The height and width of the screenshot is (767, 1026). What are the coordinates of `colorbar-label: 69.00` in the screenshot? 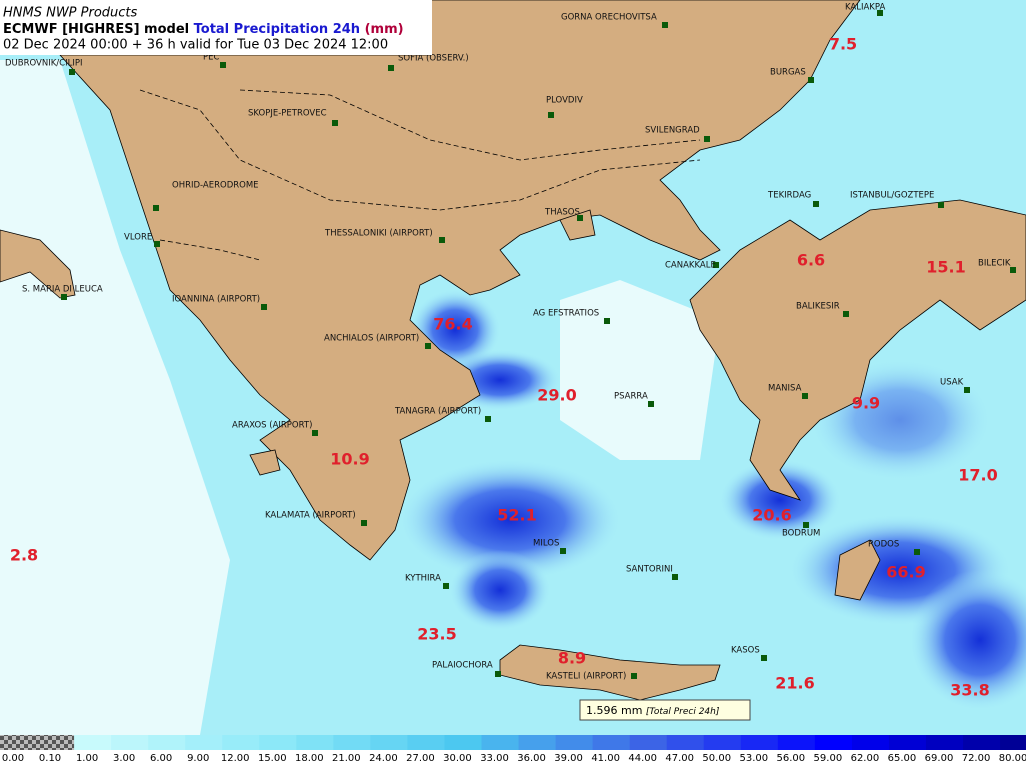 It's located at (939, 758).